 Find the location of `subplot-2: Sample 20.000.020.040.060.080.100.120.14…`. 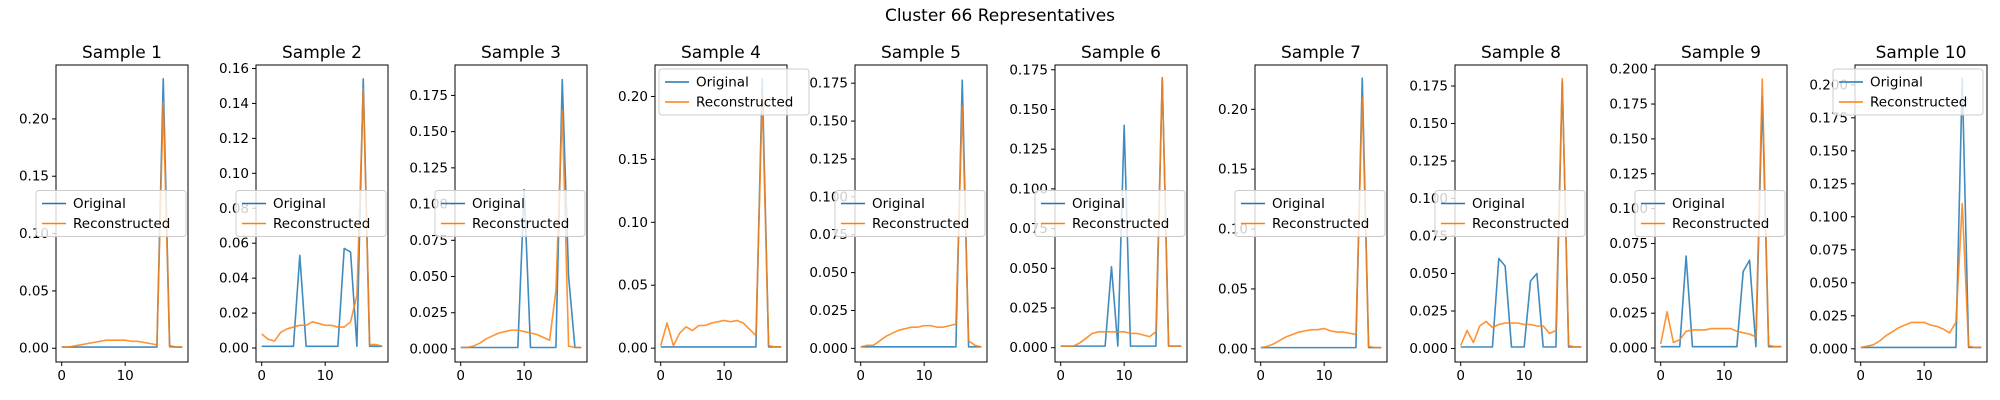

subplot-2: Sample 20.000.020.040.060.080.100.120.14… is located at coordinates (304, 213).